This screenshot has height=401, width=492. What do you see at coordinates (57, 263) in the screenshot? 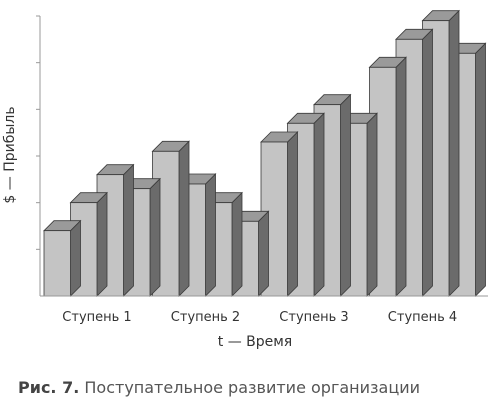
I see `bar-front` at bounding box center [57, 263].